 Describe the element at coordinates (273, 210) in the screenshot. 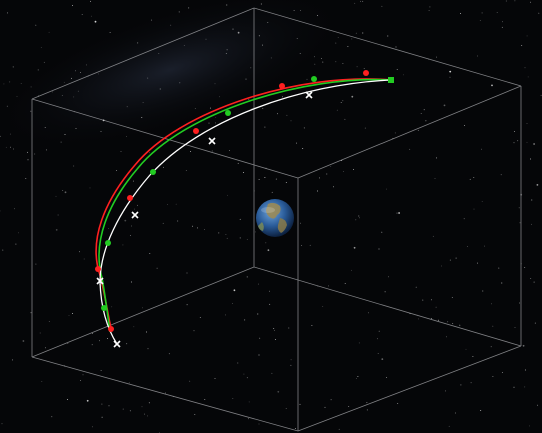

I see `earth-continent` at that location.